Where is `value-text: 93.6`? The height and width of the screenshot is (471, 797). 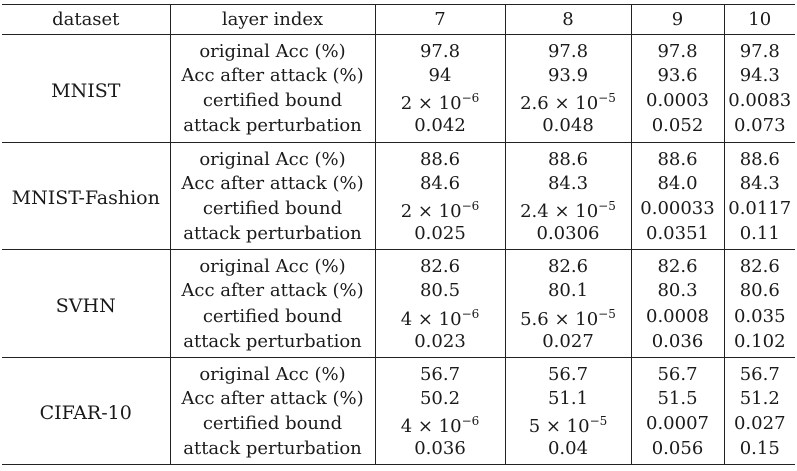 value-text: 93.6 is located at coordinates (677, 76).